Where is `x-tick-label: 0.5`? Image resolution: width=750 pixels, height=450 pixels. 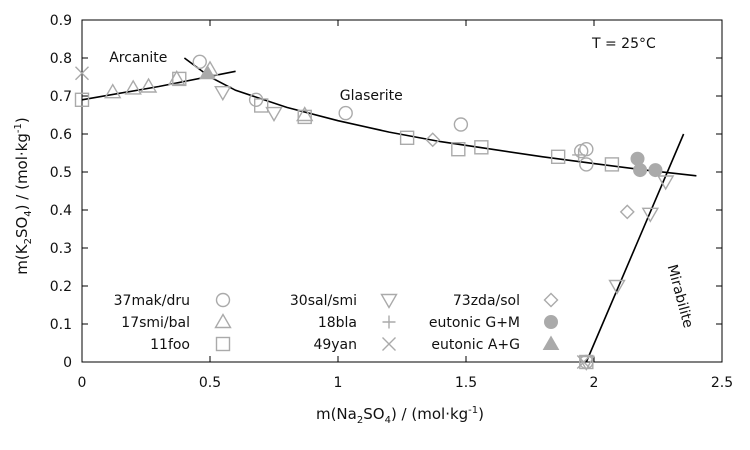
x-tick-label: 0.5 is located at coordinates (210, 383).